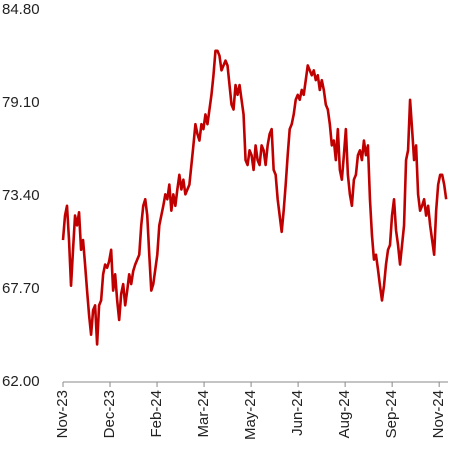 Image resolution: width=452 pixels, height=451 pixels. I want to click on x-tick-label: Feb-24, so click(156, 414).